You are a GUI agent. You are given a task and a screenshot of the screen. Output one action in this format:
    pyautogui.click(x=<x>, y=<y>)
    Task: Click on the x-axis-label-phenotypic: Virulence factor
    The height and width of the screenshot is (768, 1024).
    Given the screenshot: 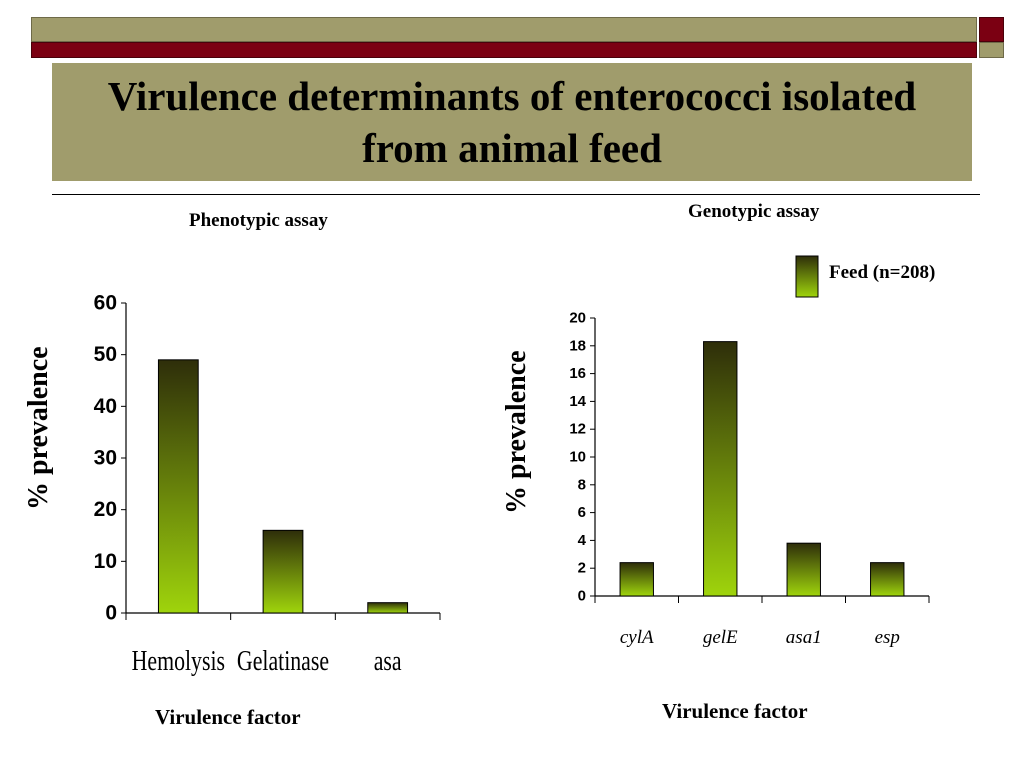 What is the action you would take?
    pyautogui.click(x=228, y=717)
    